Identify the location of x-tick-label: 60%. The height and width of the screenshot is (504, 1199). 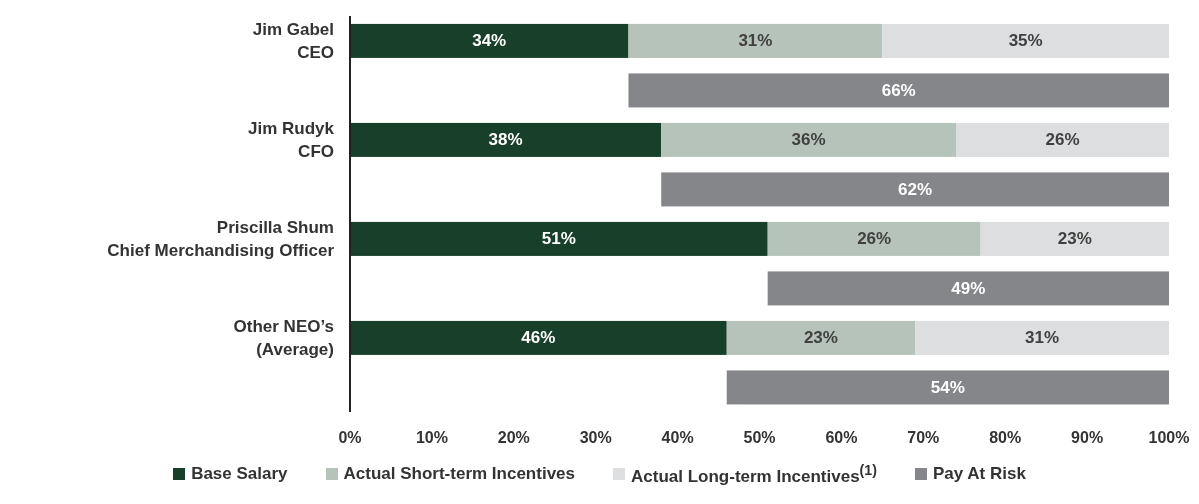
(841, 438).